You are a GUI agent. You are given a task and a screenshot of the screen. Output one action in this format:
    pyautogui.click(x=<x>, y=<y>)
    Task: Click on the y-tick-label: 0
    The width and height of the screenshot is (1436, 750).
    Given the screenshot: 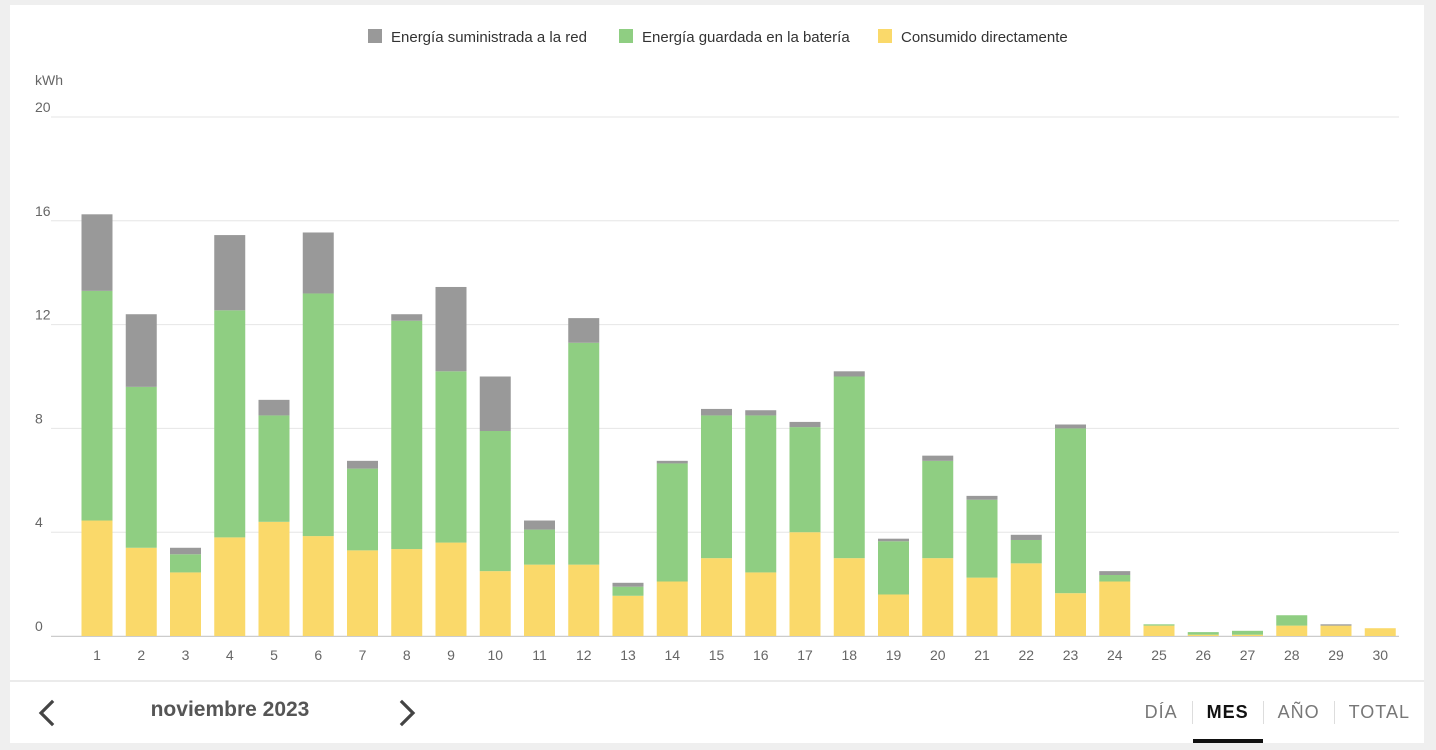 What is the action you would take?
    pyautogui.click(x=39, y=626)
    